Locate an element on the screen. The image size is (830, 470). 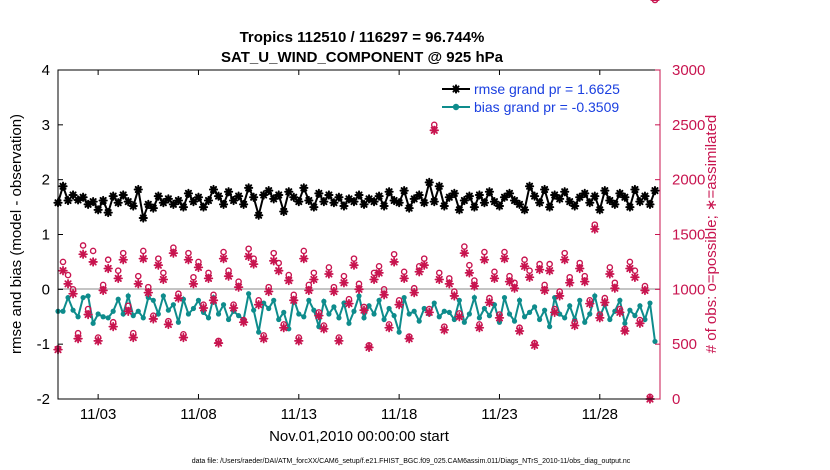
y-right-tick-label: 3000 is located at coordinates (688, 70).